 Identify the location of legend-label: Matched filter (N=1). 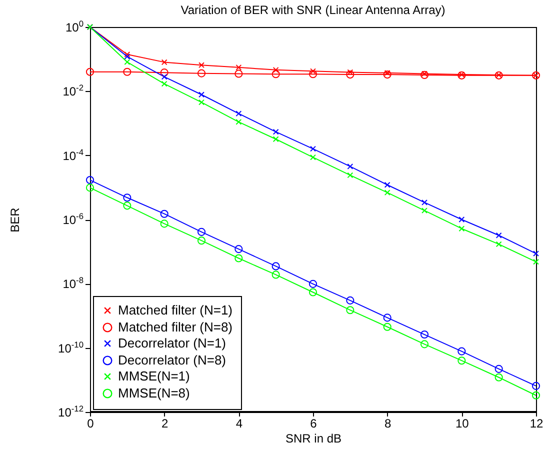
(175, 310).